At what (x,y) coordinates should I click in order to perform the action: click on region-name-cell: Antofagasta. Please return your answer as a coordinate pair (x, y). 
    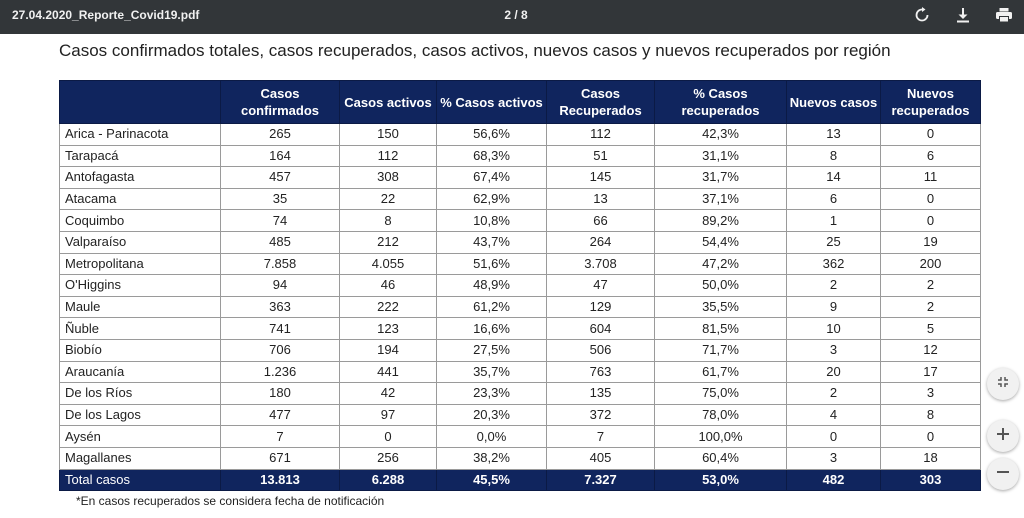
    Looking at the image, I should click on (140, 177).